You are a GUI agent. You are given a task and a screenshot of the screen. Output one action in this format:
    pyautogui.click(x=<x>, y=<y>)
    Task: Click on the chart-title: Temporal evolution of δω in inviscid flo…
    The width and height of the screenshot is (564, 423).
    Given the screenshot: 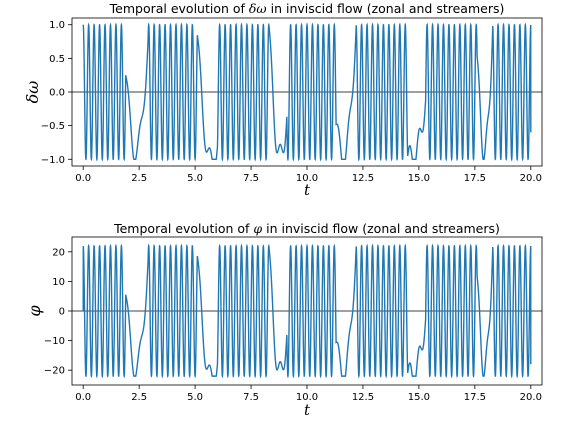 What is the action you would take?
    pyautogui.click(x=307, y=8)
    